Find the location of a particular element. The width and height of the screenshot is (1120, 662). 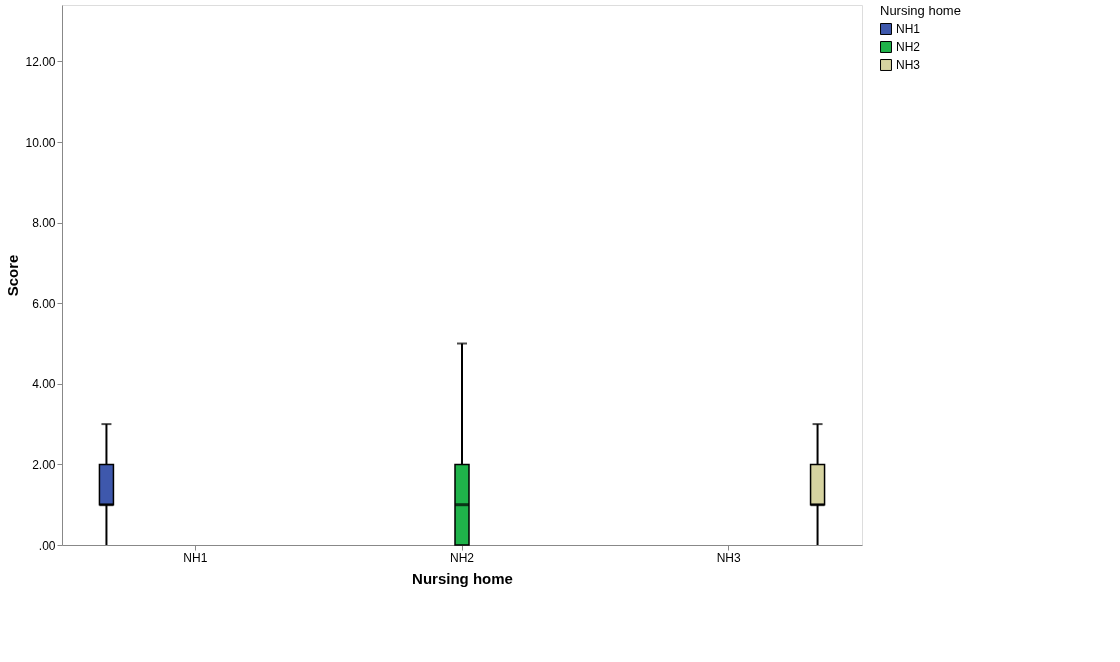

legend-title: Nursing home is located at coordinates (920, 10).